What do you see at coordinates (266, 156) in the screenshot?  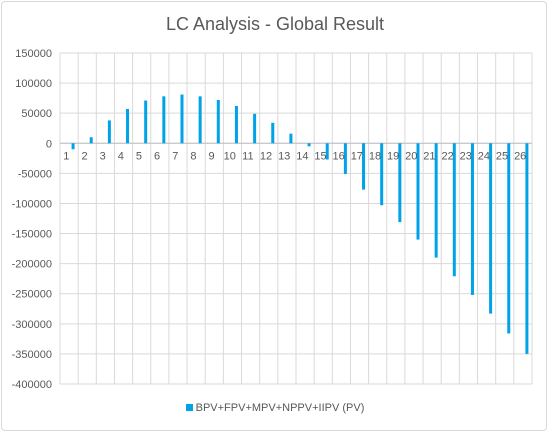 I see `x-tick-label: 12` at bounding box center [266, 156].